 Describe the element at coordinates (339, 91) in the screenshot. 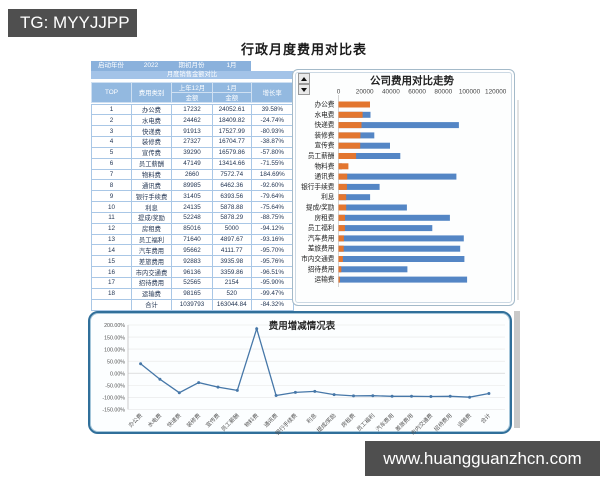

I see `svg-text: 0` at that location.